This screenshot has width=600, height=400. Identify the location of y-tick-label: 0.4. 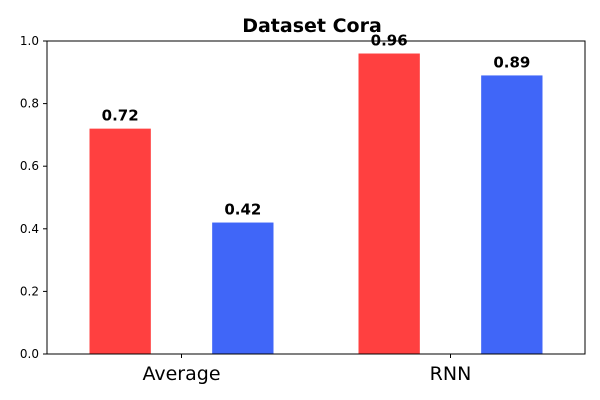
(29, 229).